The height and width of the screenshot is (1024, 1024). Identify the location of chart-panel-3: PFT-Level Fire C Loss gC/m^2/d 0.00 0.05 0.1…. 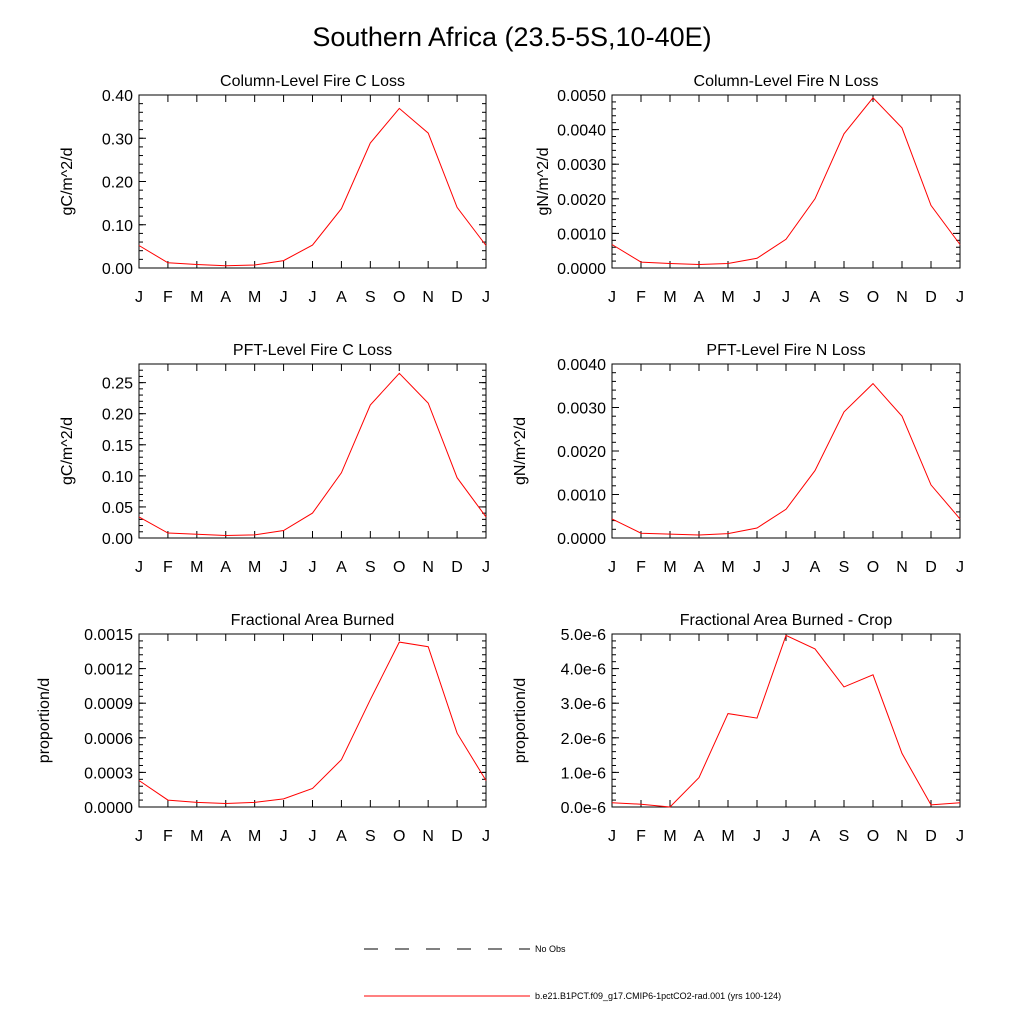
(274, 459).